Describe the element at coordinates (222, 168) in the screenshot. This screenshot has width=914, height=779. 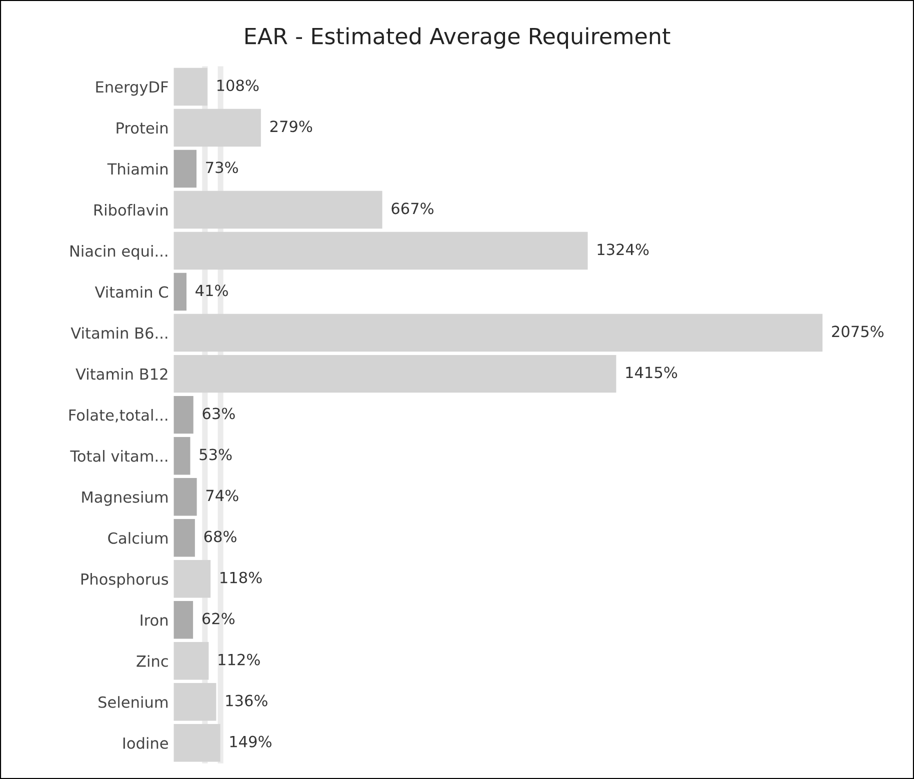
I see `data-label: 73%` at that location.